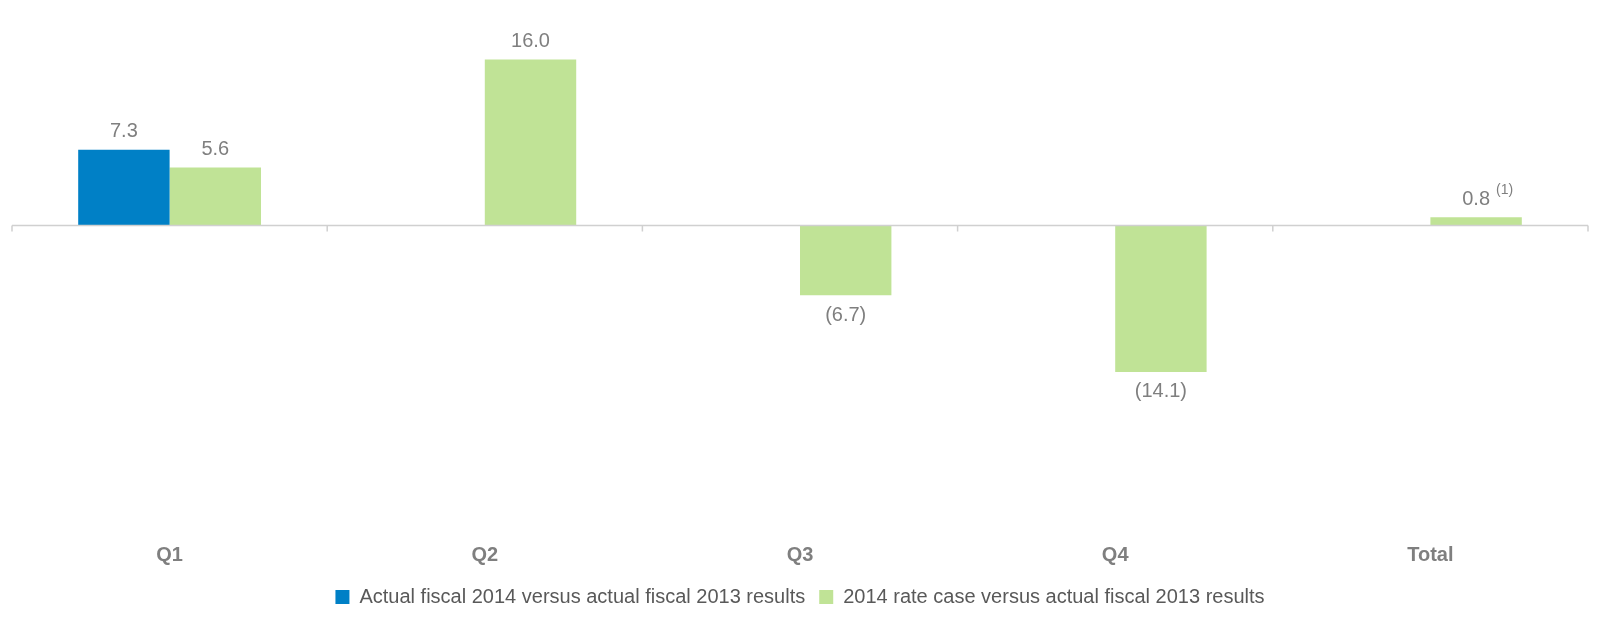  Describe the element at coordinates (582, 595) in the screenshot. I see `legend-label: Actual fiscal 2014 versus actual fiscal 2013 results` at that location.